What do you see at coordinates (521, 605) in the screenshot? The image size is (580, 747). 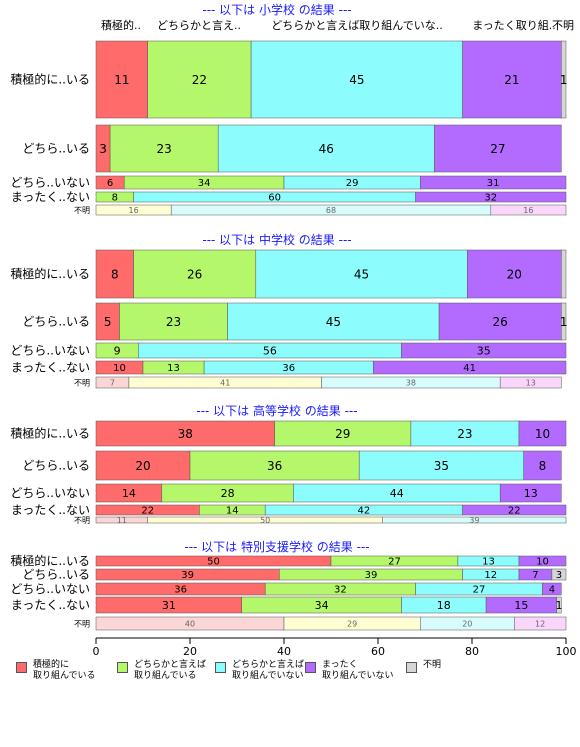 I see `data-label: 15` at bounding box center [521, 605].